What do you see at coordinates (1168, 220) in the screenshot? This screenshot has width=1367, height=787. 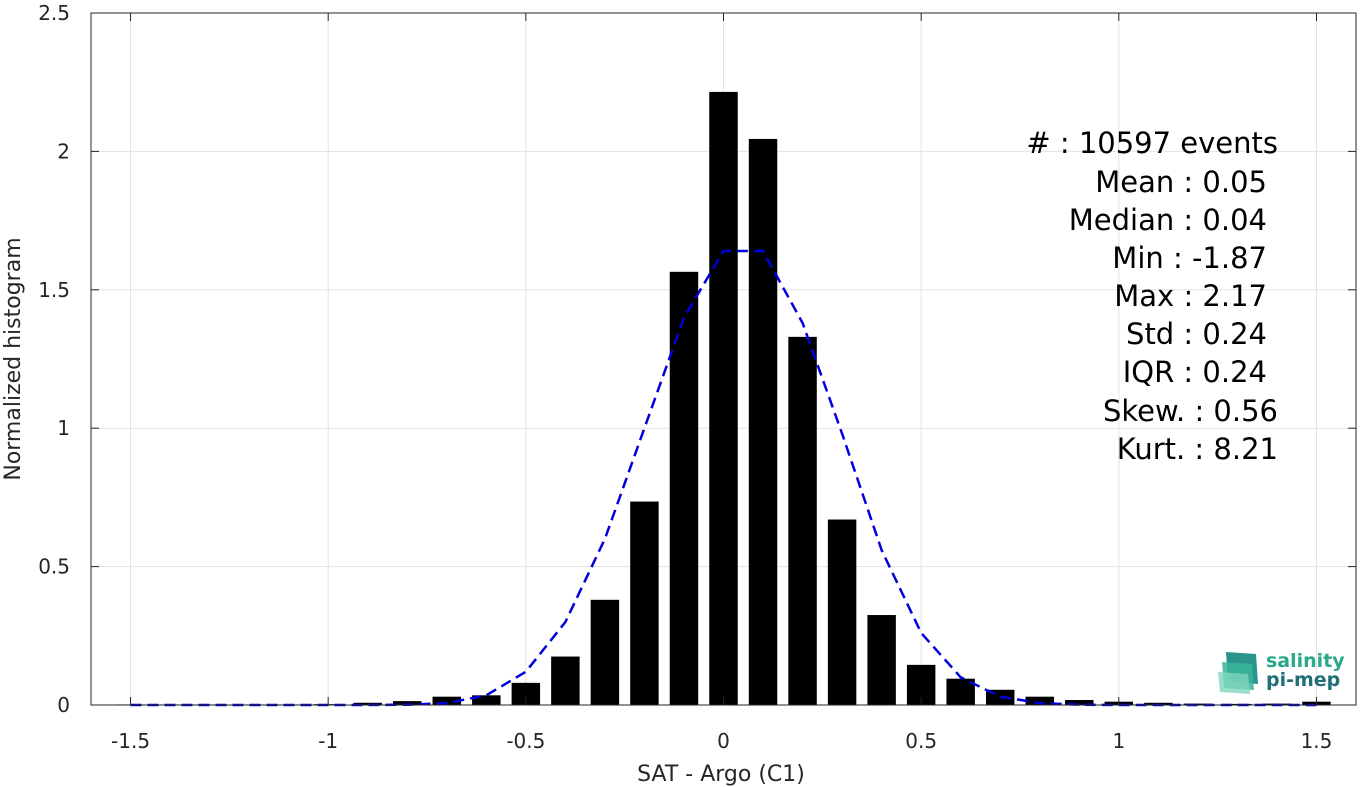 I see `stat-median: Median : 0.04` at bounding box center [1168, 220].